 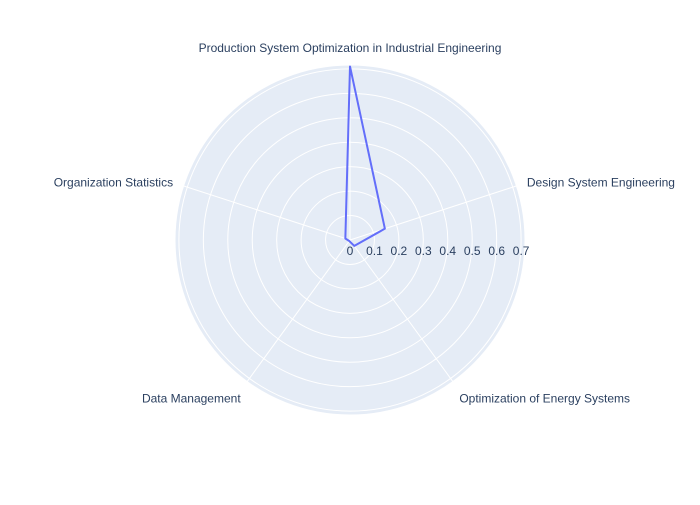 What do you see at coordinates (601, 183) in the screenshot?
I see `category-label: Design System Engineering` at bounding box center [601, 183].